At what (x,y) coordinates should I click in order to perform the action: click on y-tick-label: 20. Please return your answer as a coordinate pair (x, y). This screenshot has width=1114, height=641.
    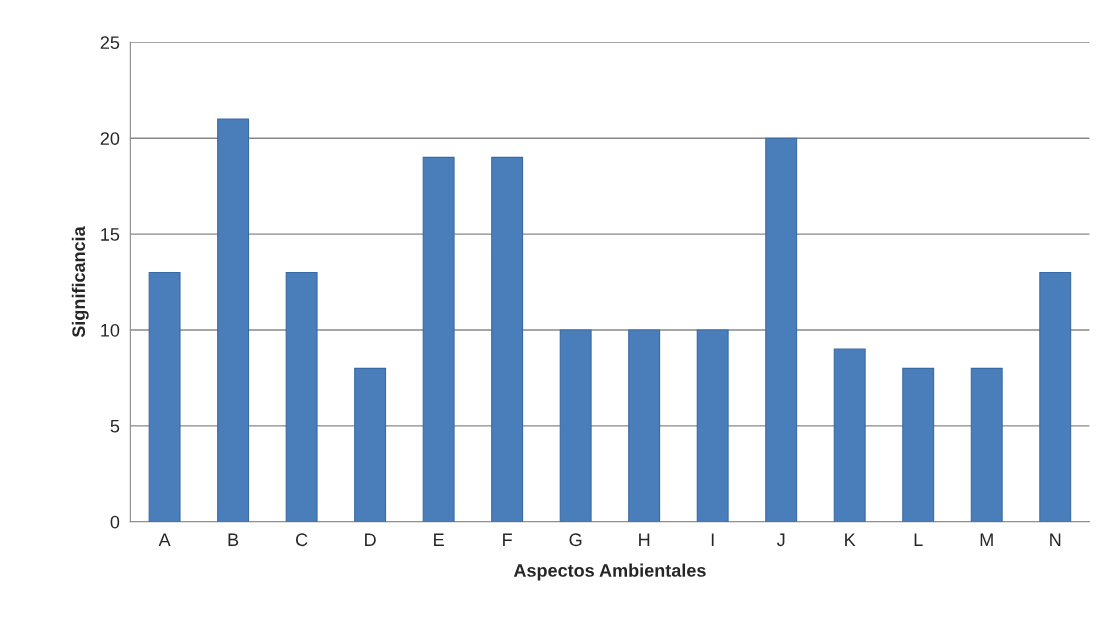
    Looking at the image, I should click on (110, 138).